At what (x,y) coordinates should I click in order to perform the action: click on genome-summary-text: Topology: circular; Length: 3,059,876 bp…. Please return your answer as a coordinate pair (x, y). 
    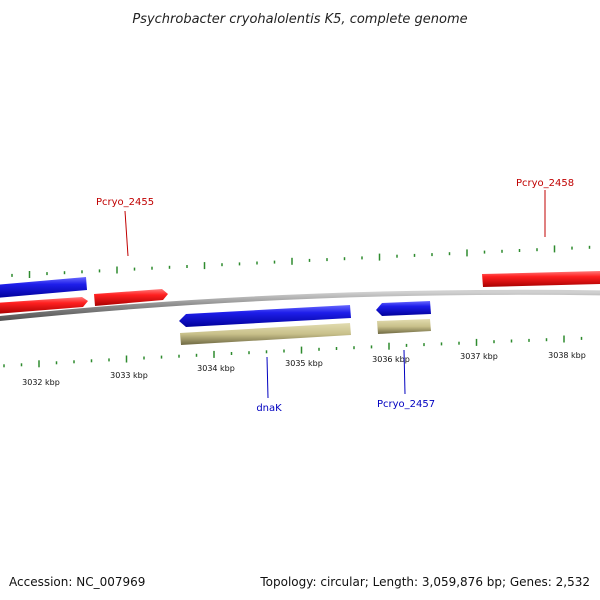
    Looking at the image, I should click on (424, 582).